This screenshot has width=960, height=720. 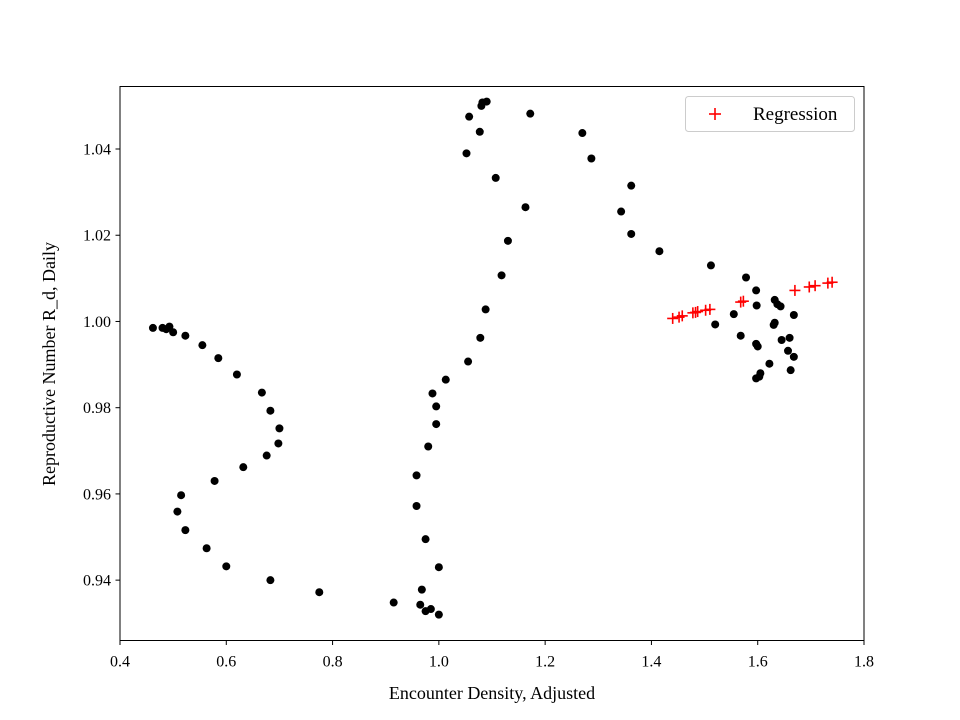 I want to click on x-tick-label: 1.6, so click(x=758, y=662).